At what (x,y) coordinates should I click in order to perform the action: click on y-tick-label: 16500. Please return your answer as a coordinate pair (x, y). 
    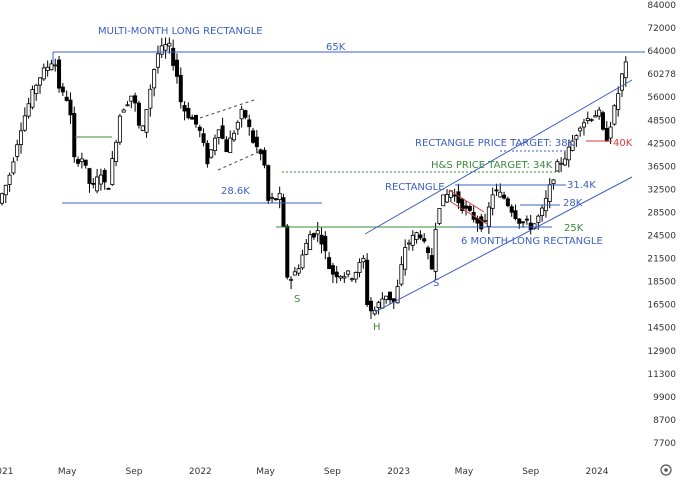
    Looking at the image, I should click on (661, 306).